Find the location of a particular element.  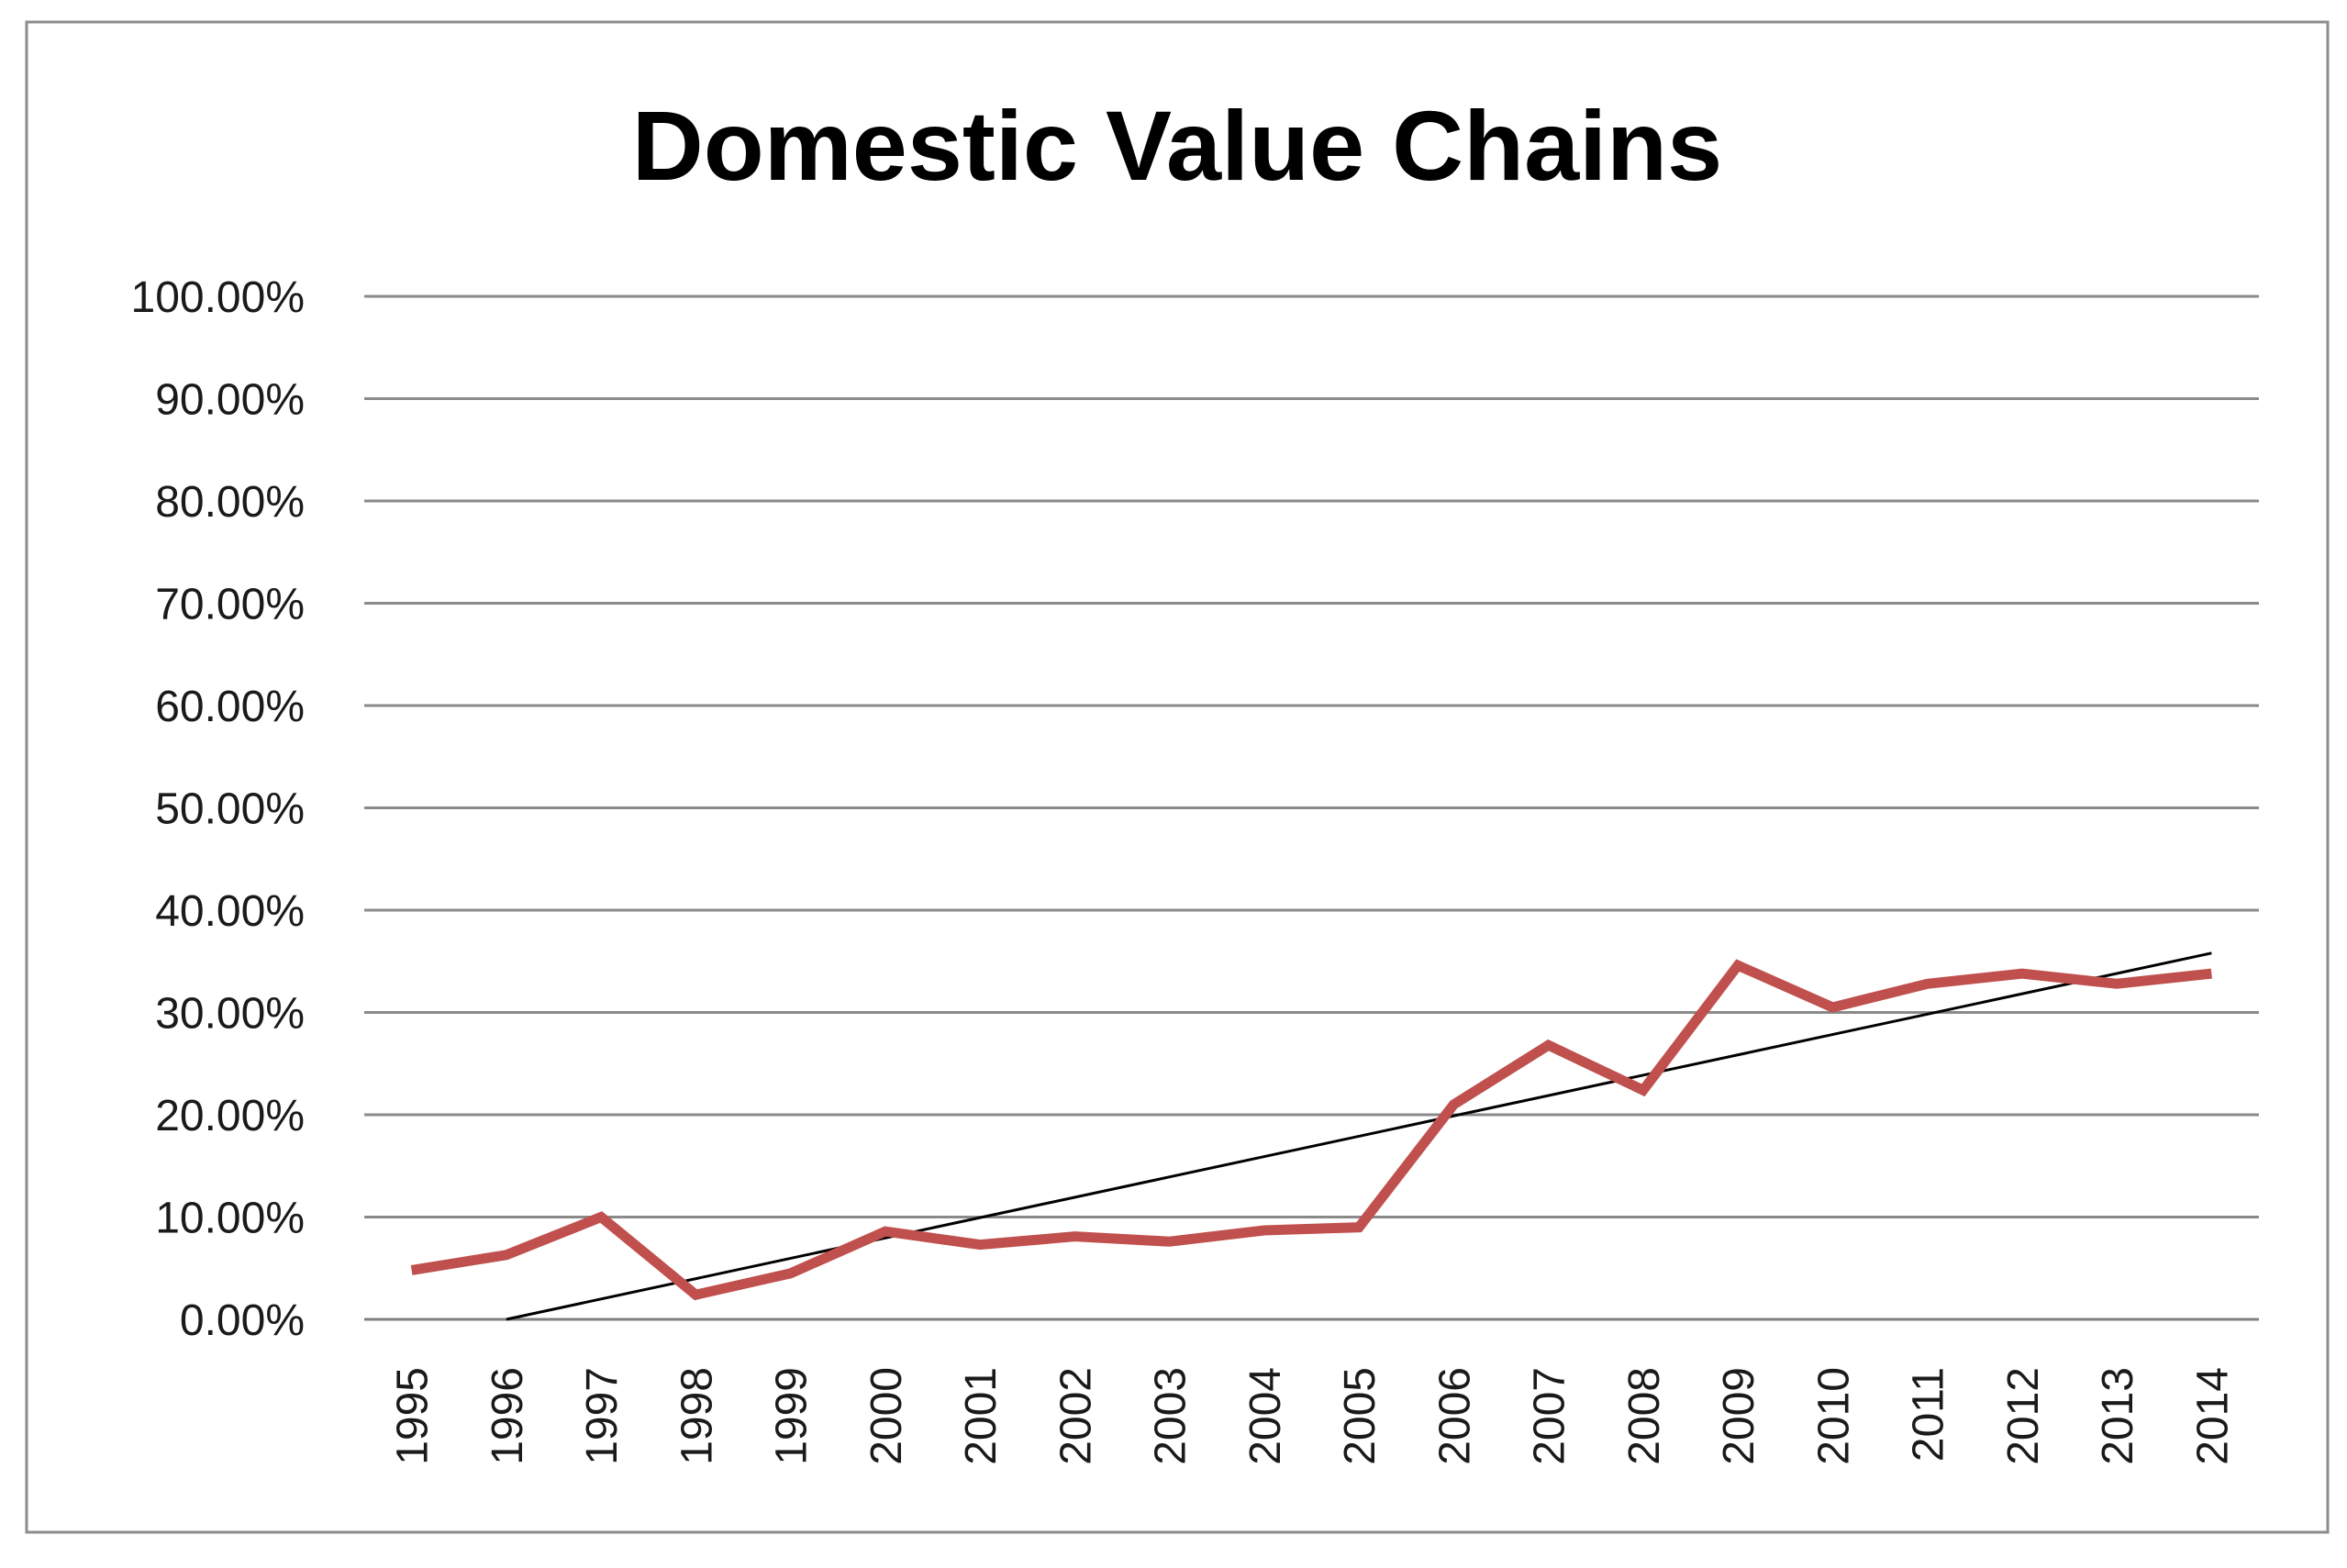

x-tick-label: 2011 is located at coordinates (1929, 1414).